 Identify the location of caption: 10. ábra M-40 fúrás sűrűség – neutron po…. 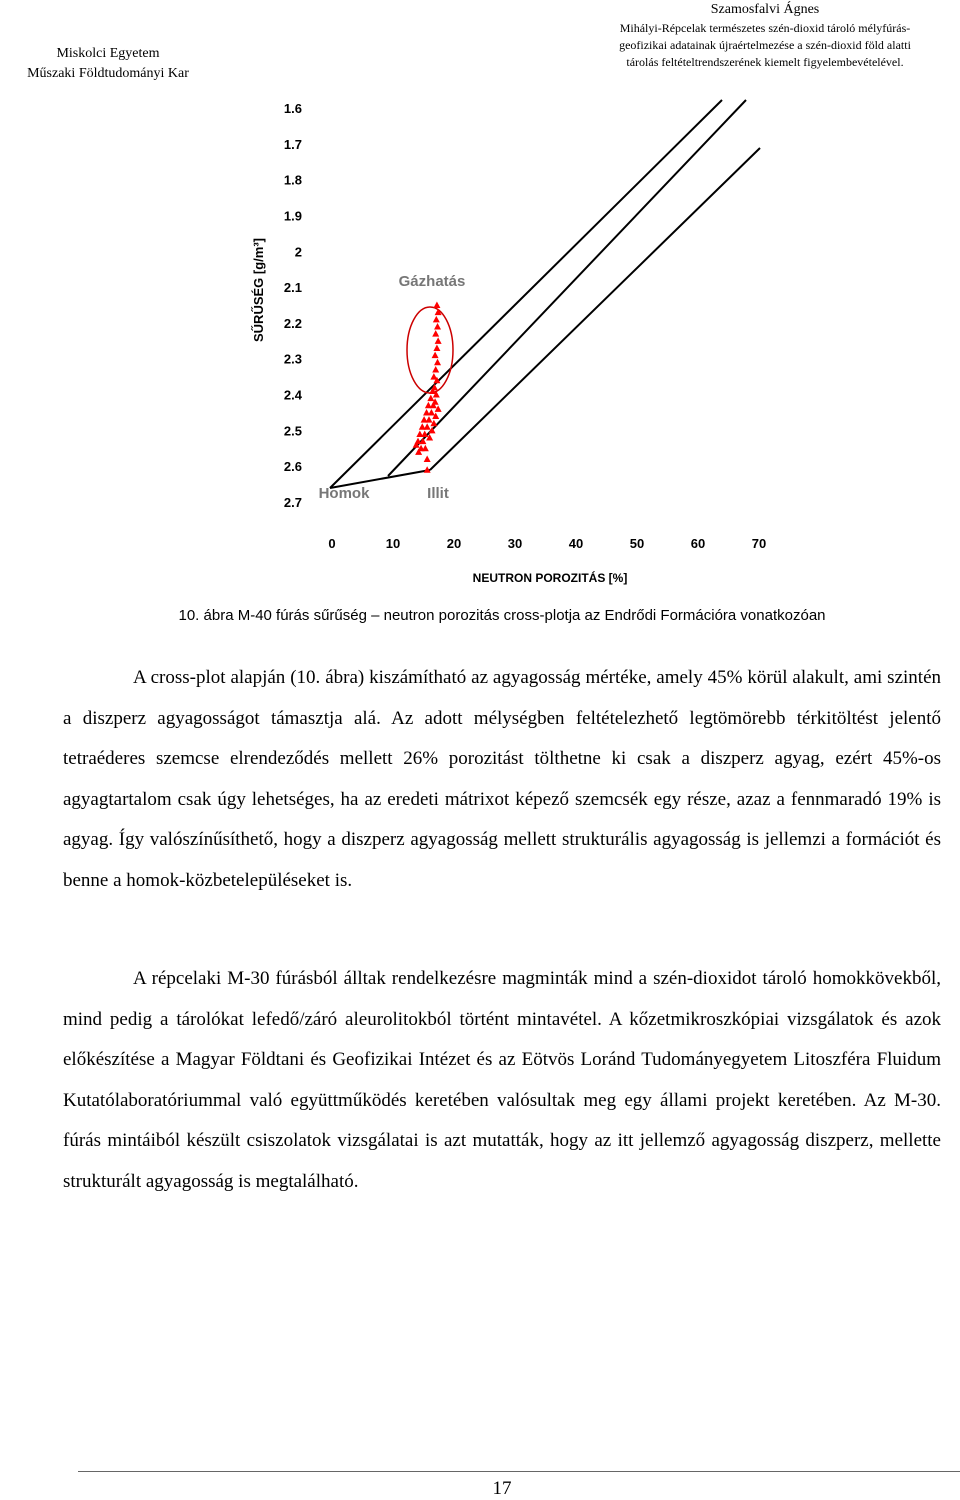
(502, 615).